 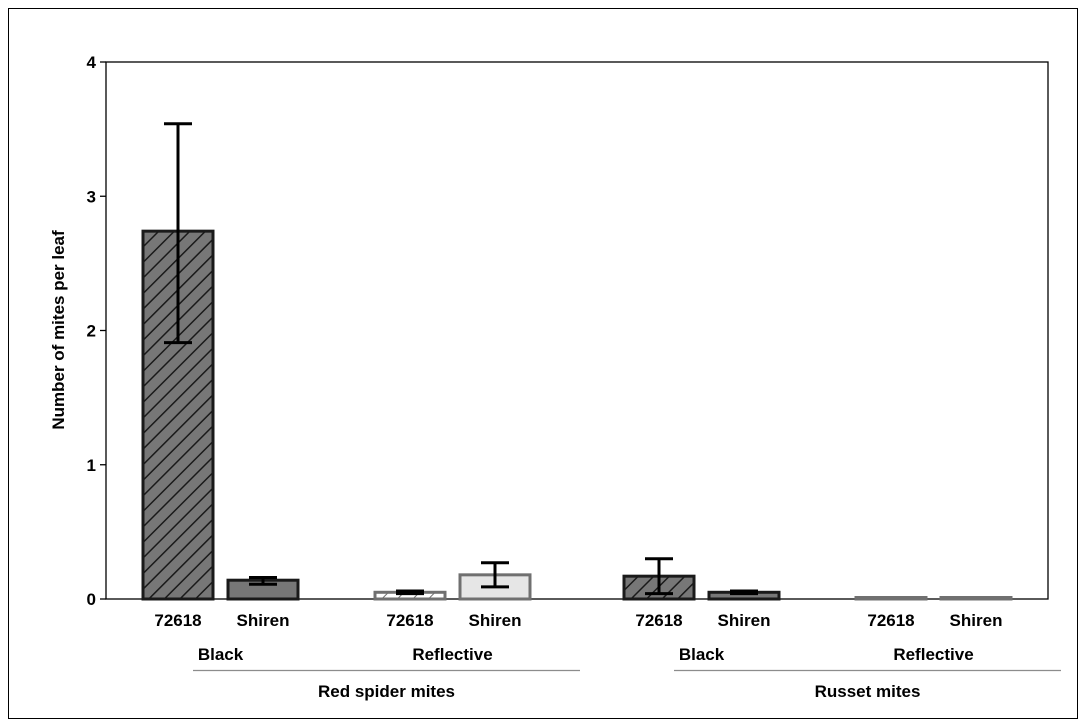 I want to click on group-label-1-0: Black, so click(x=702, y=654).